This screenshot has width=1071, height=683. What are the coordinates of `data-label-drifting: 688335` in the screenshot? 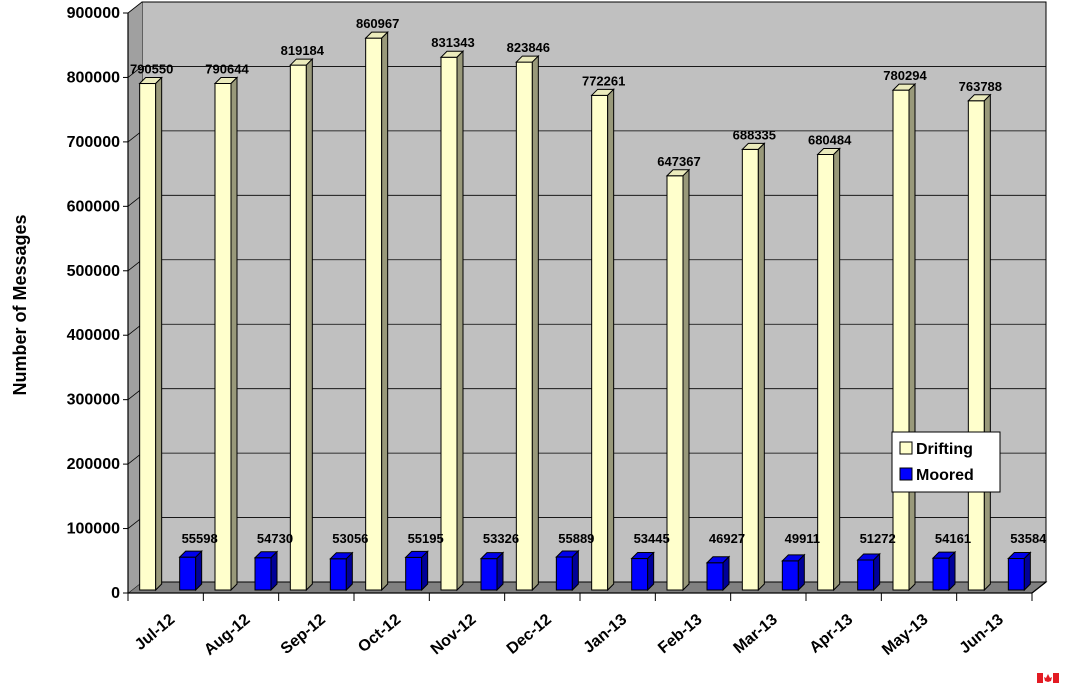 It's located at (754, 134).